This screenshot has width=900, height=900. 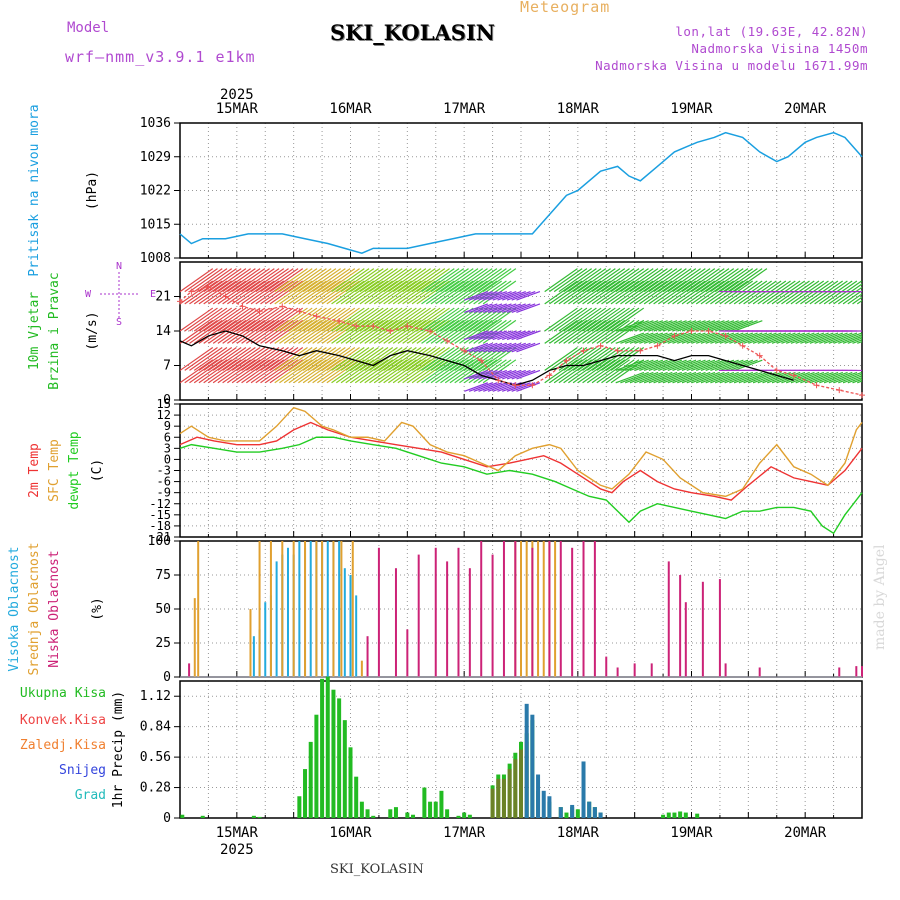 I want to click on precip-snow-bar, so click(x=538, y=796).